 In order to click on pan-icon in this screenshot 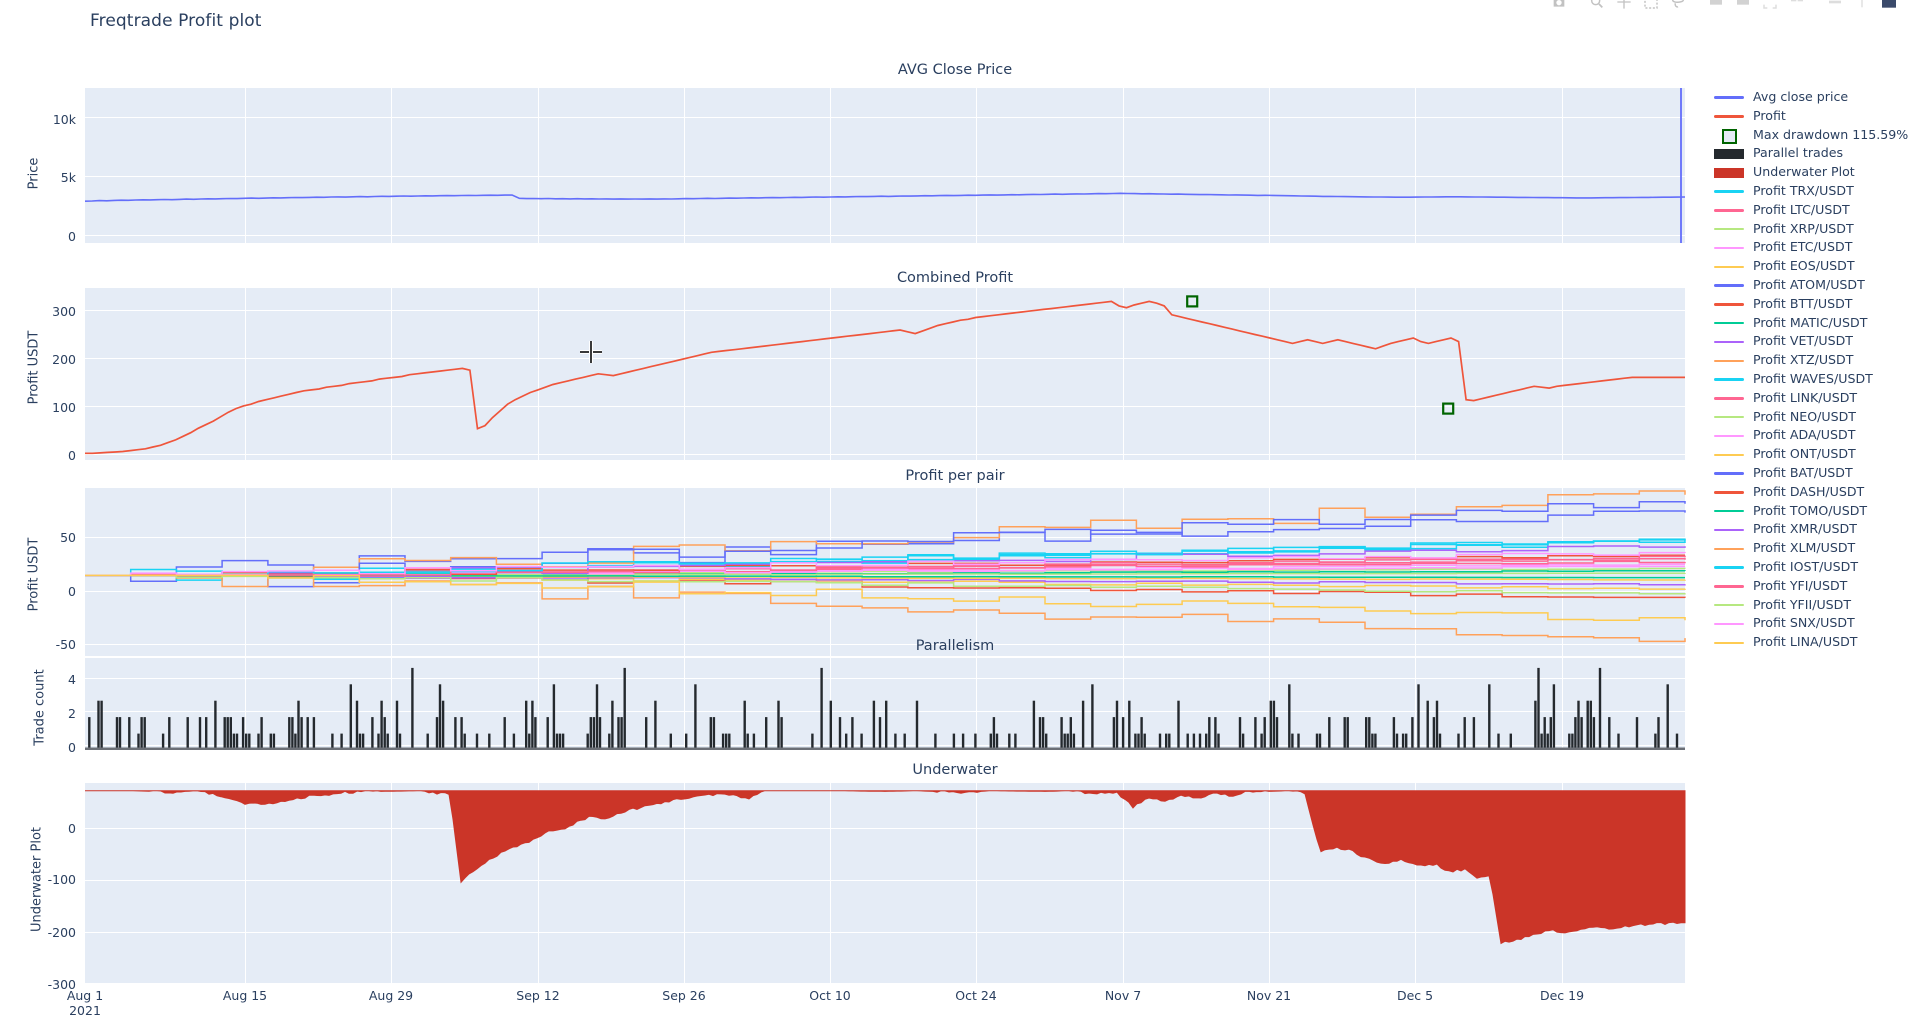, I will do `click(1624, 6)`.